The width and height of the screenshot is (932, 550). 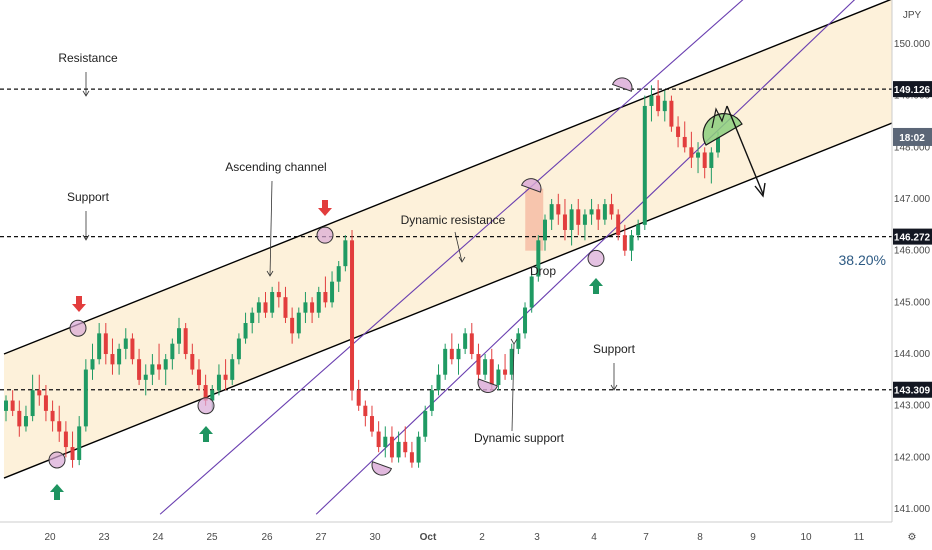 I want to click on x-tick-label: 27, so click(x=321, y=537).